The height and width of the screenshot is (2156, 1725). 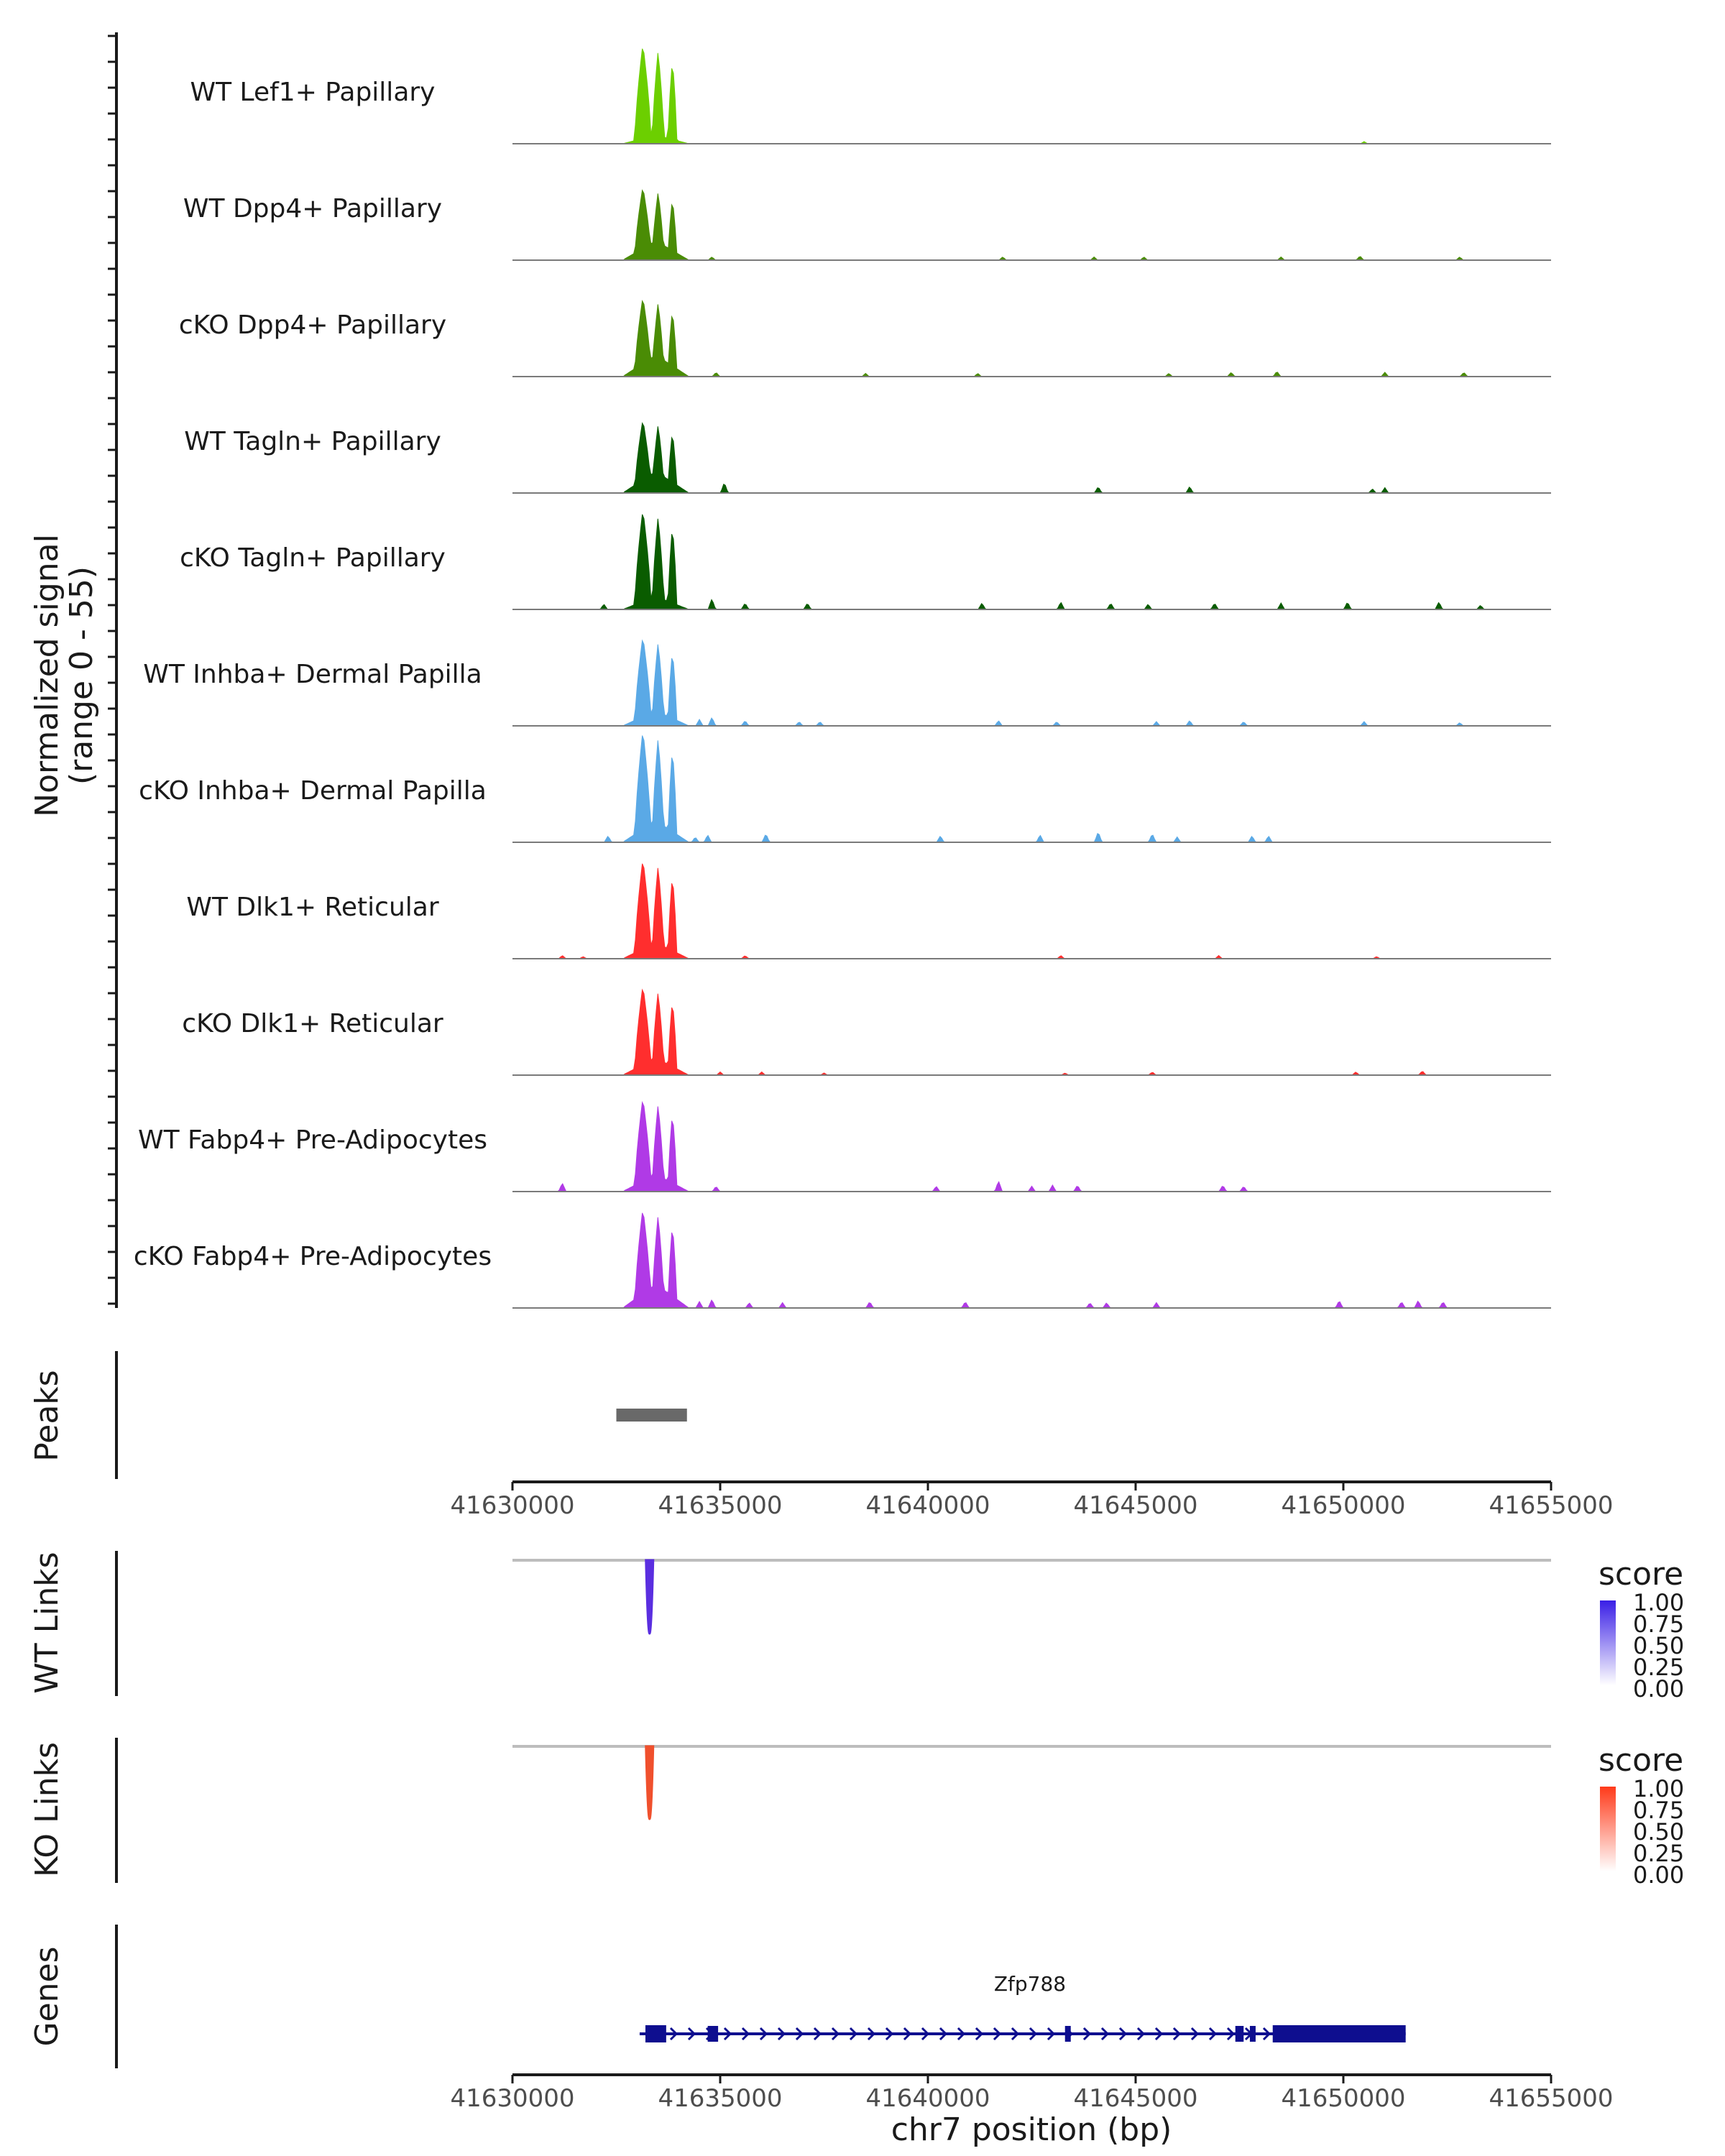 I want to click on genes-label: Genes, so click(x=47, y=1996).